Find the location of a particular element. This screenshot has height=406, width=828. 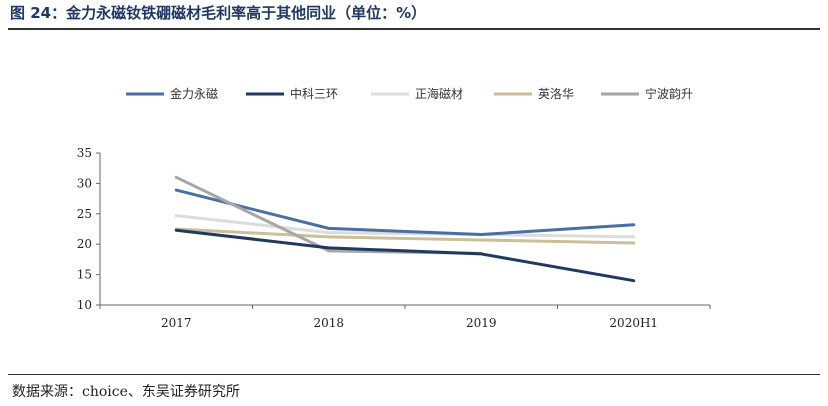

top-rule is located at coordinates (414, 29).